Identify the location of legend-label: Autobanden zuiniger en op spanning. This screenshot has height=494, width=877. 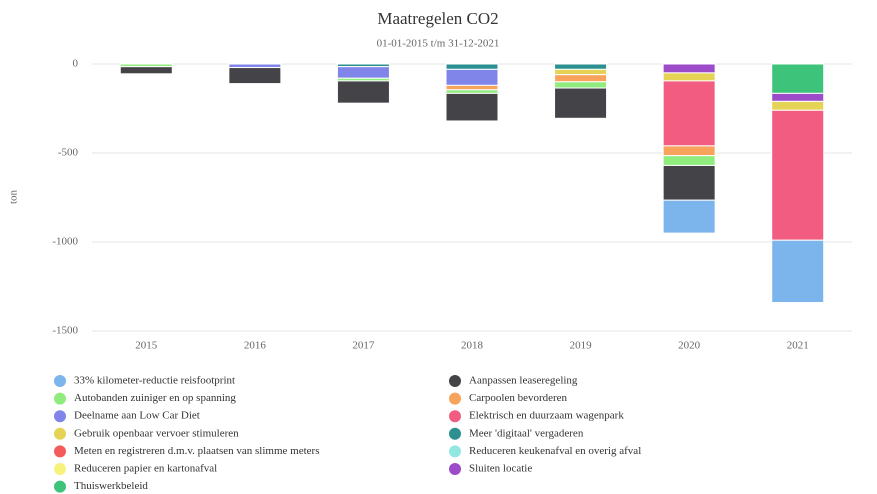
(155, 398).